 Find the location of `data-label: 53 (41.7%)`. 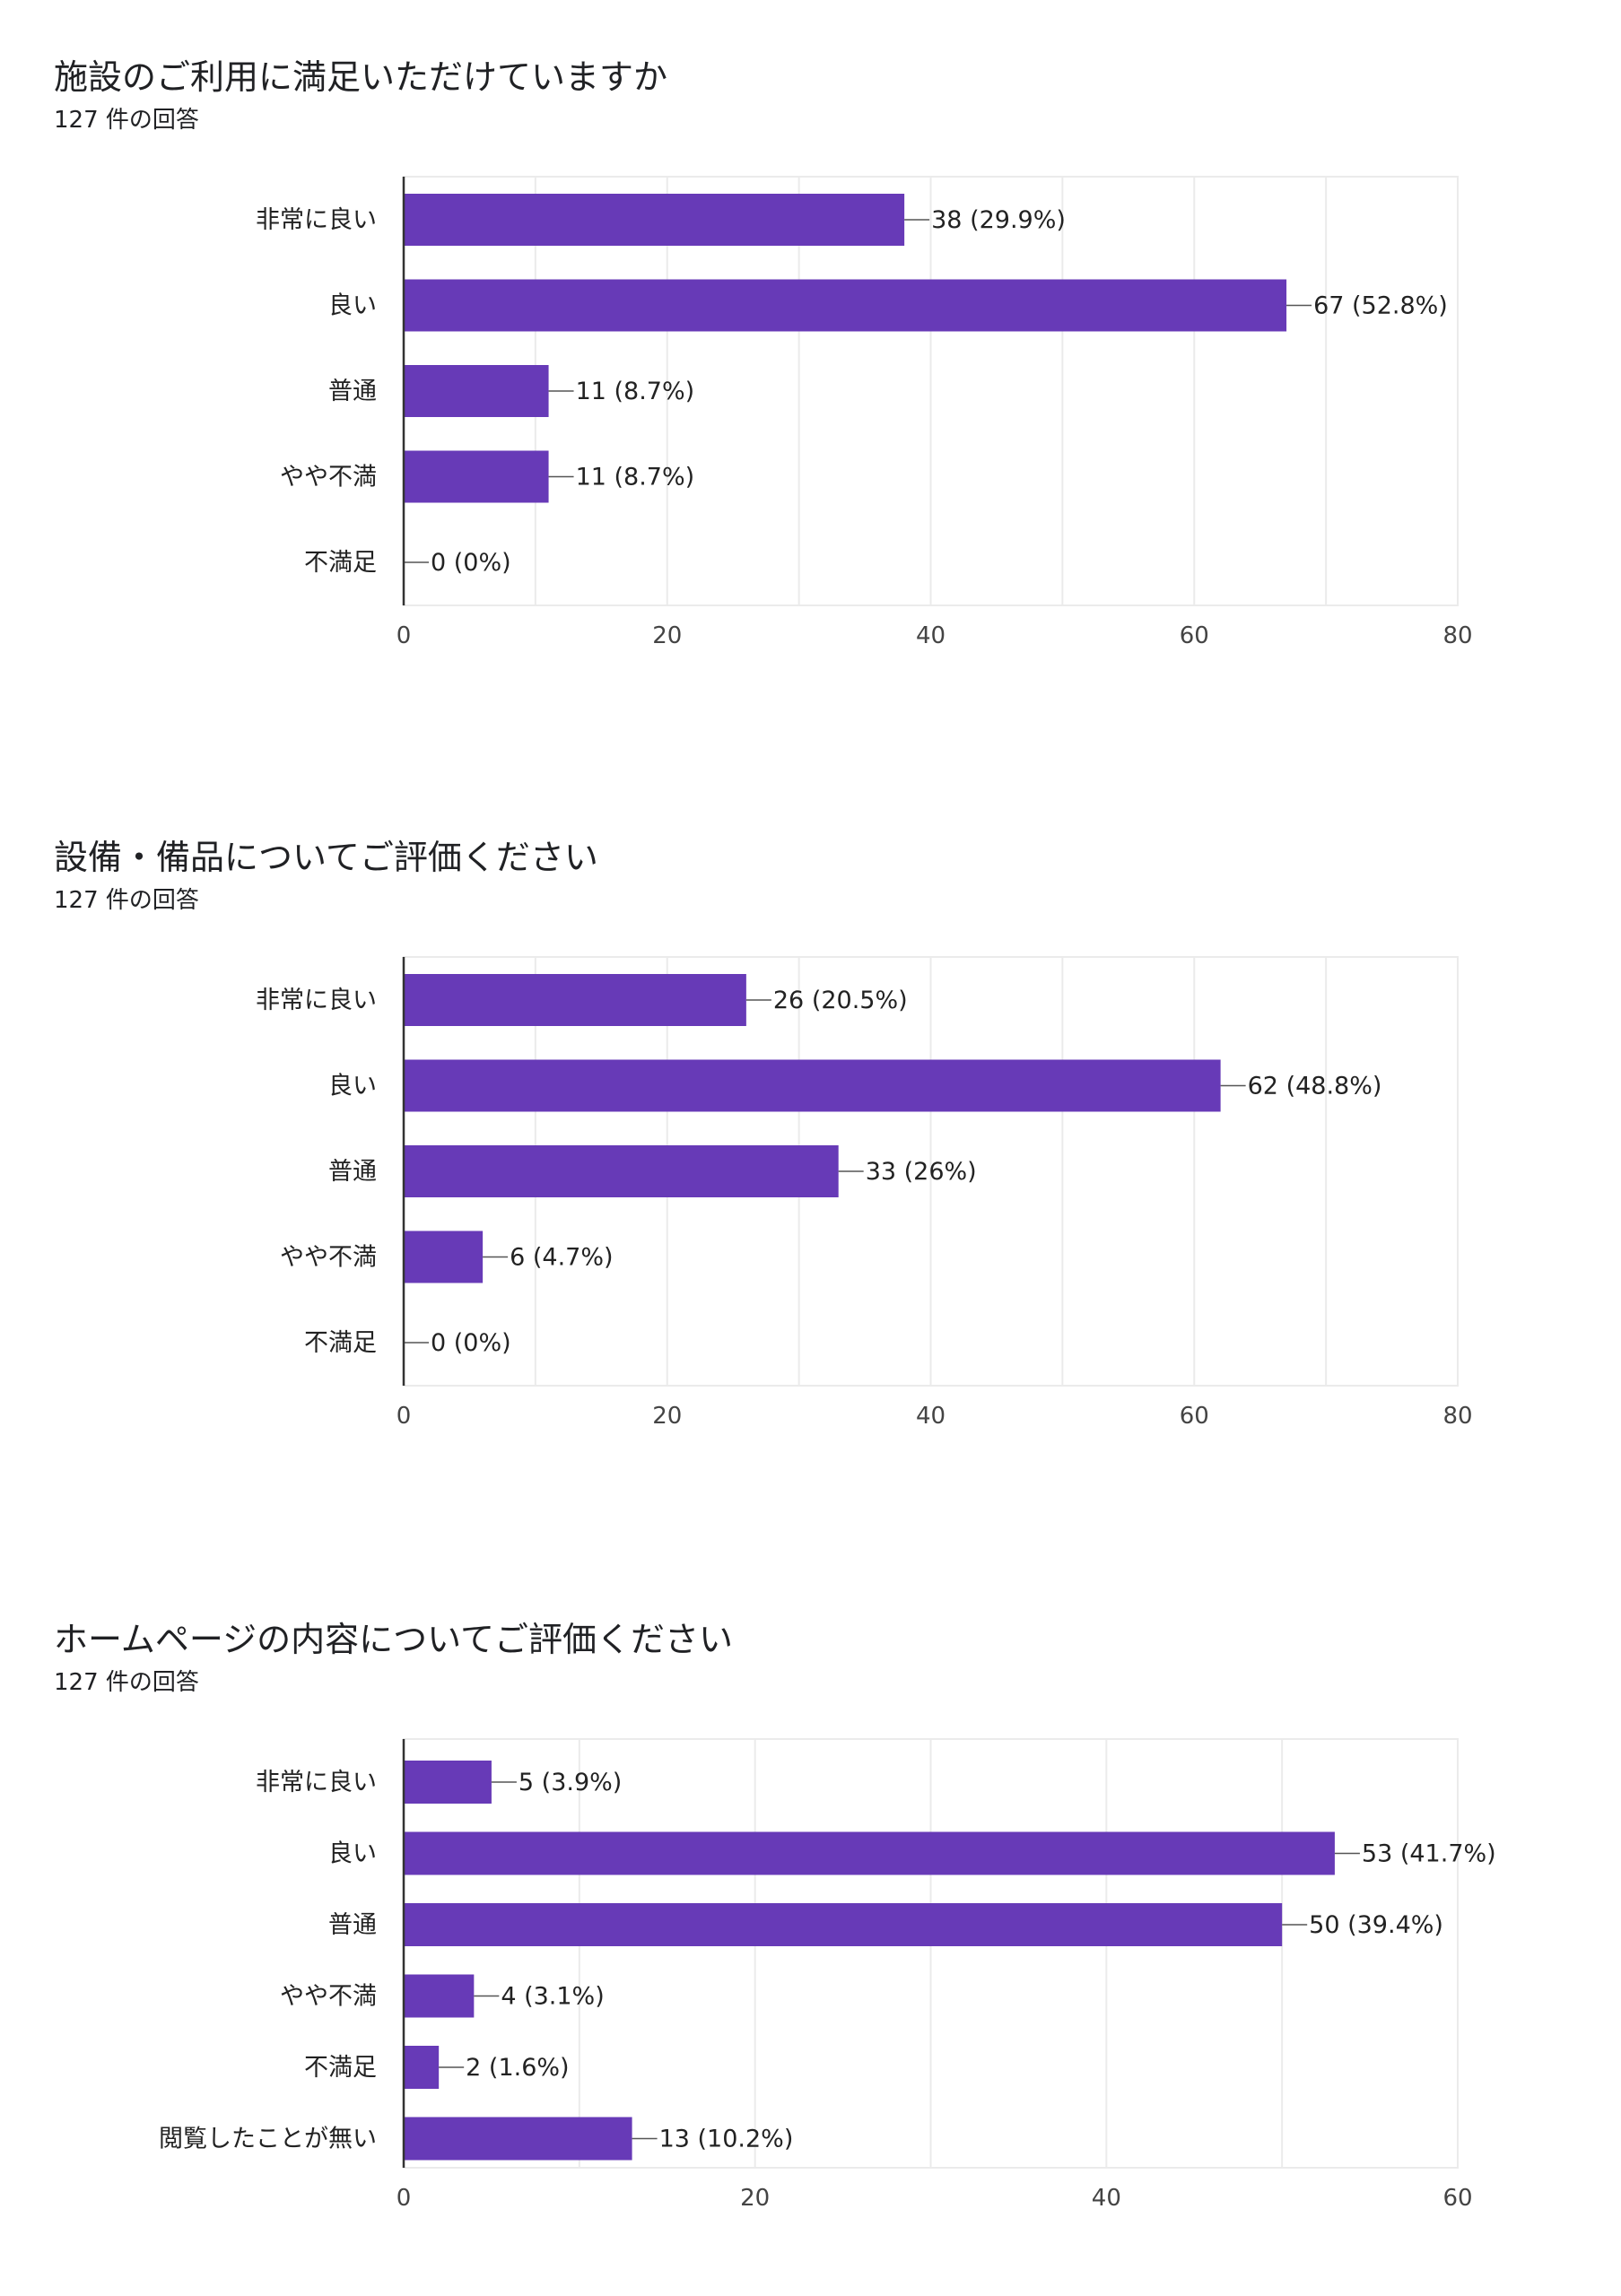

data-label: 53 (41.7%) is located at coordinates (1429, 1854).